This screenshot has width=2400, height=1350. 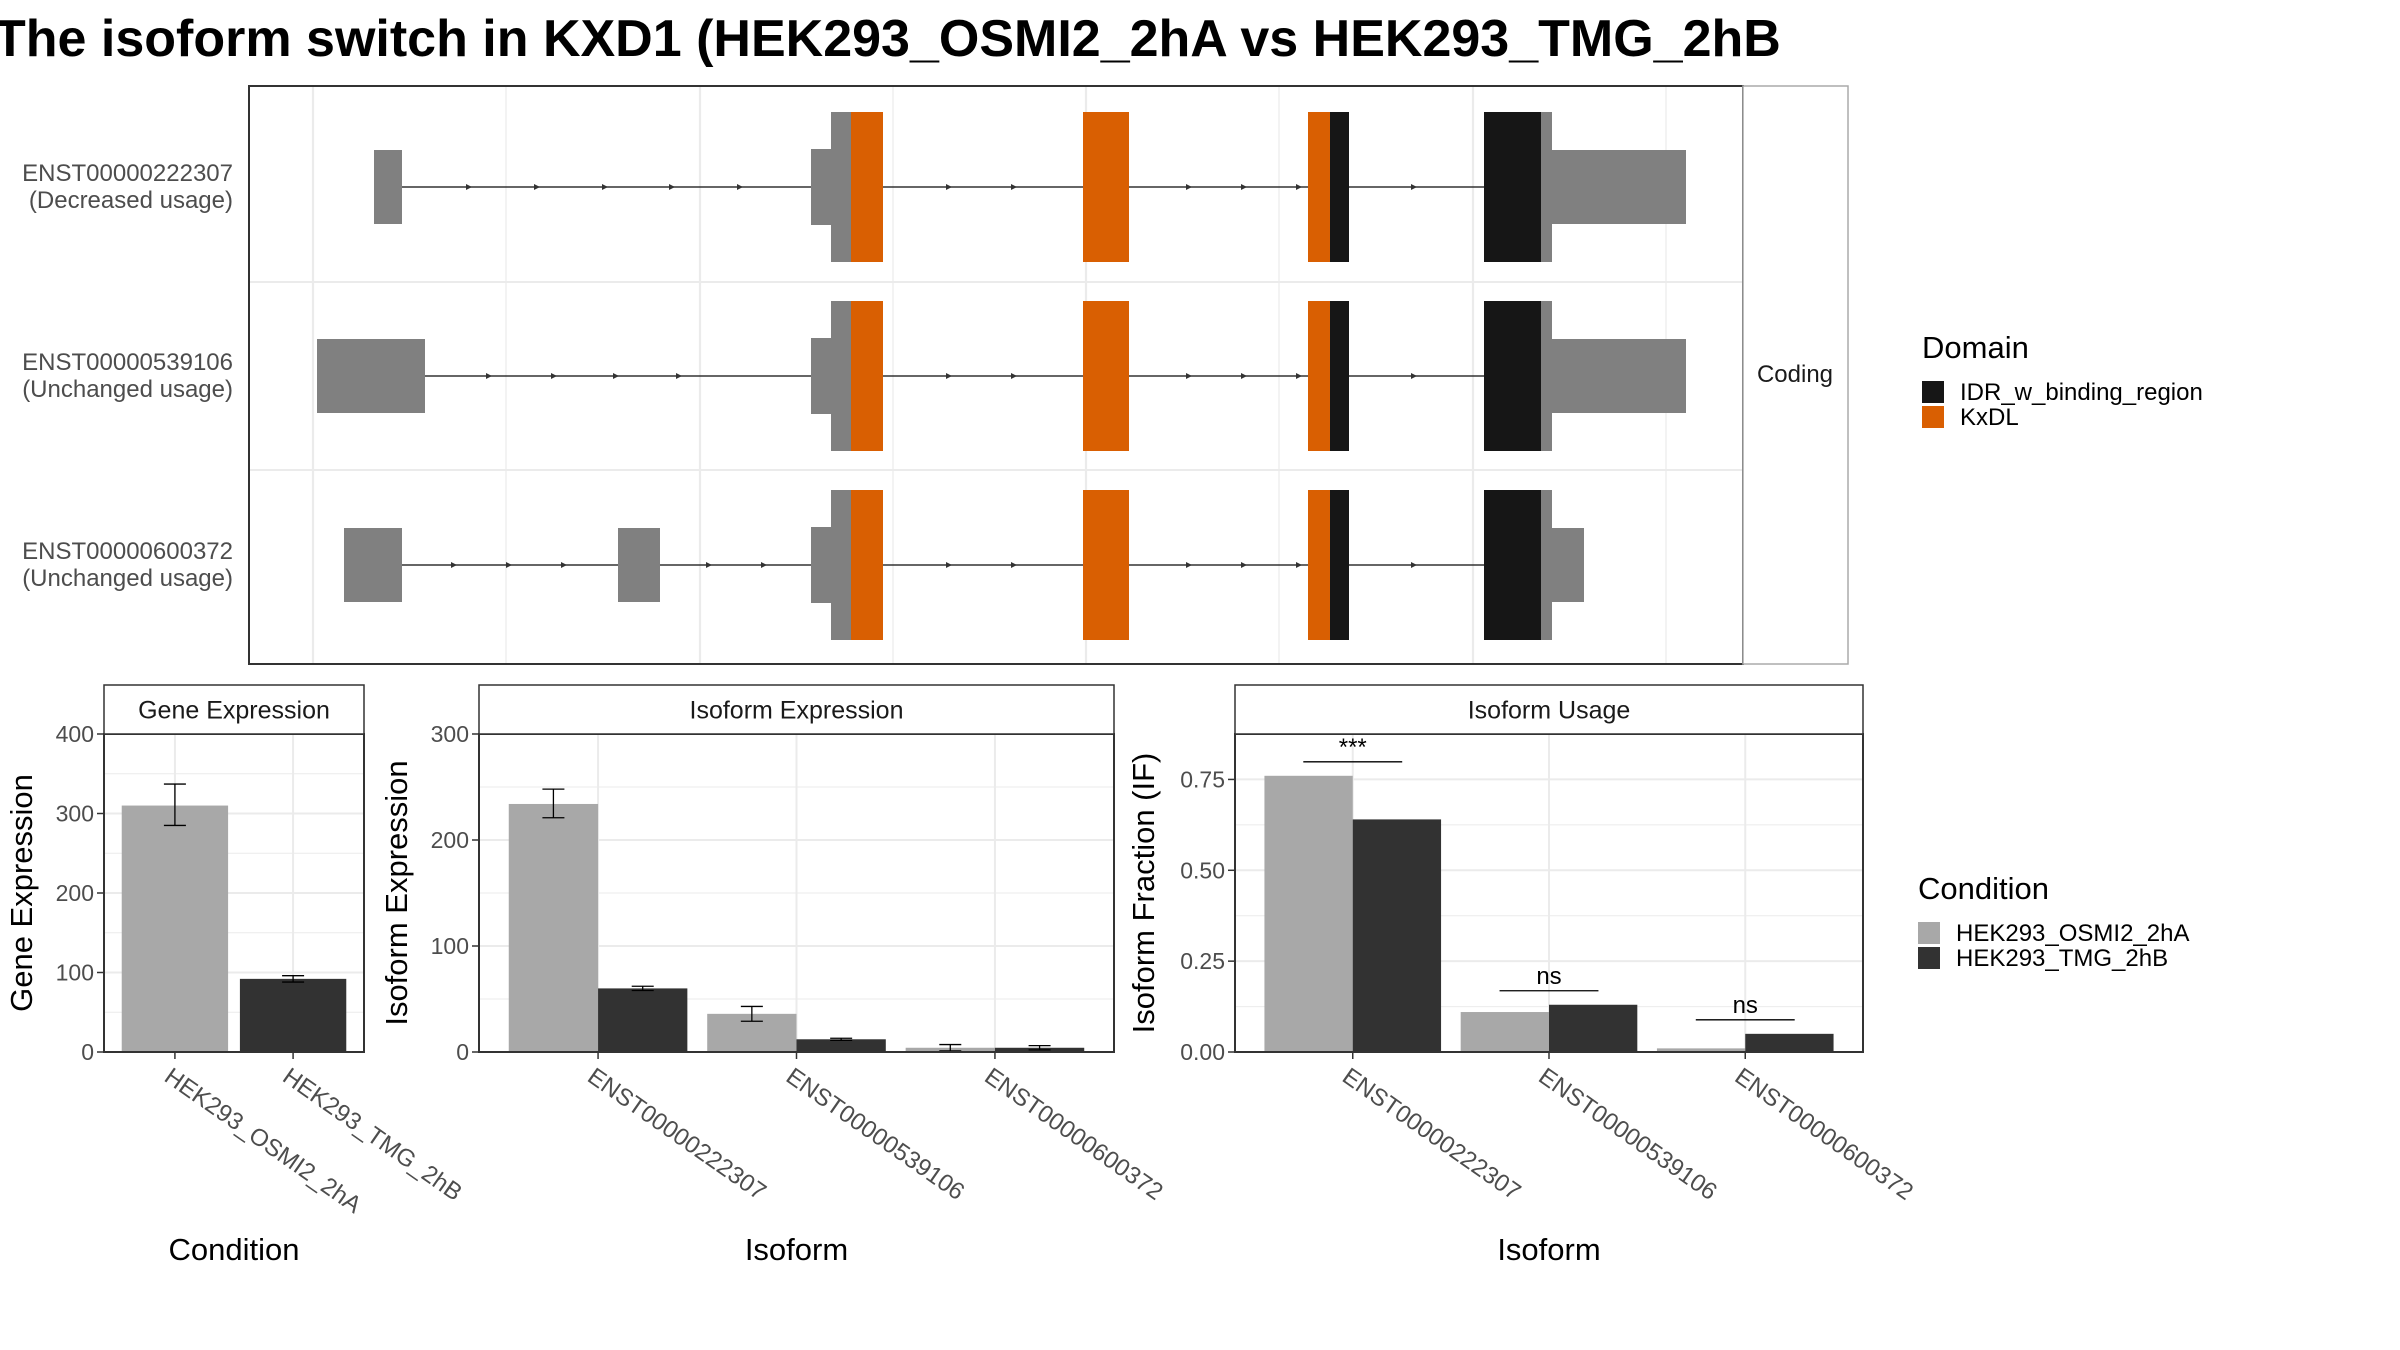 What do you see at coordinates (1353, 747) in the screenshot?
I see `significance-label: ***` at bounding box center [1353, 747].